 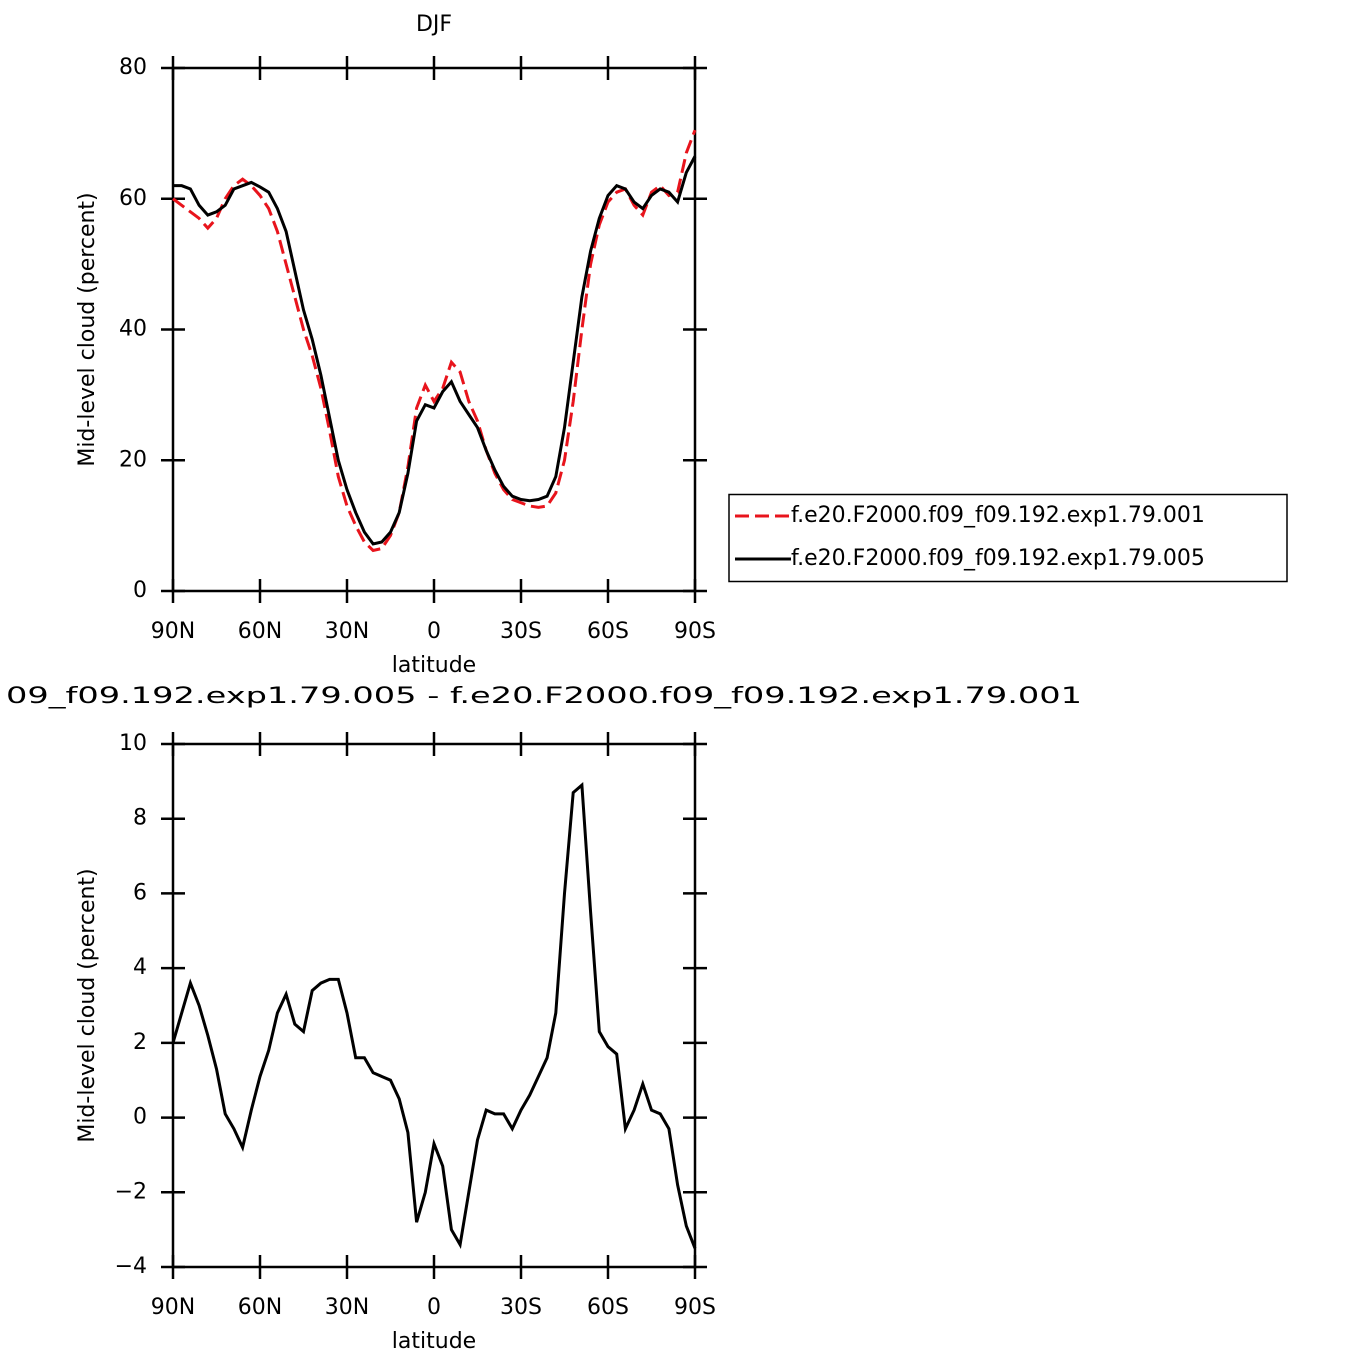 What do you see at coordinates (133, 67) in the screenshot?
I see `y-tick-label: 80` at bounding box center [133, 67].